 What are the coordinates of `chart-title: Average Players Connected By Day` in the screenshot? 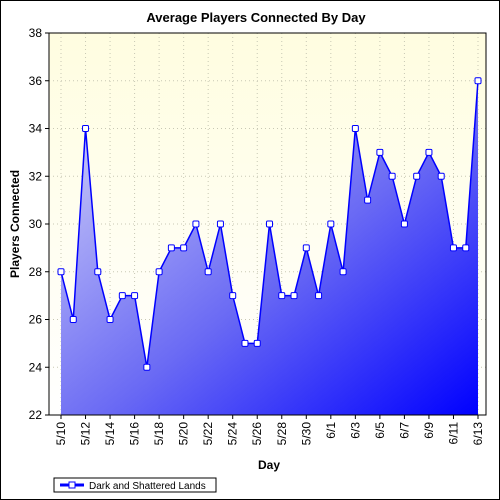 It's located at (256, 17).